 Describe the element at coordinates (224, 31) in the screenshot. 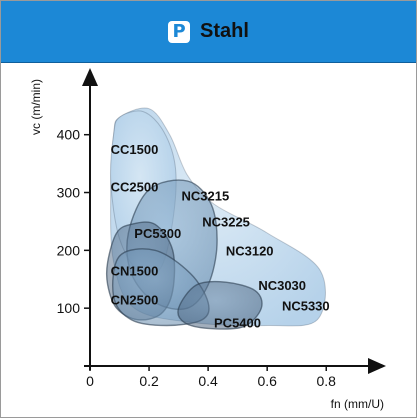

I see `chart-title: Stahl` at that location.